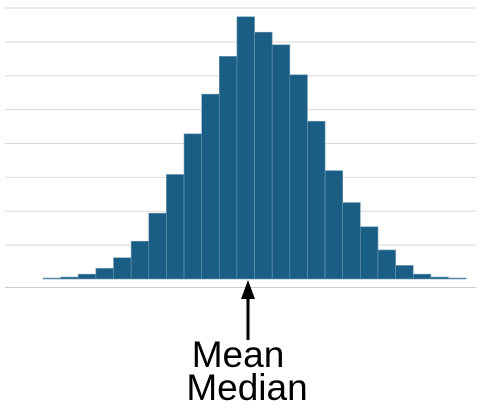  What do you see at coordinates (238, 354) in the screenshot?
I see `annotation-mean-label: Mean` at bounding box center [238, 354].